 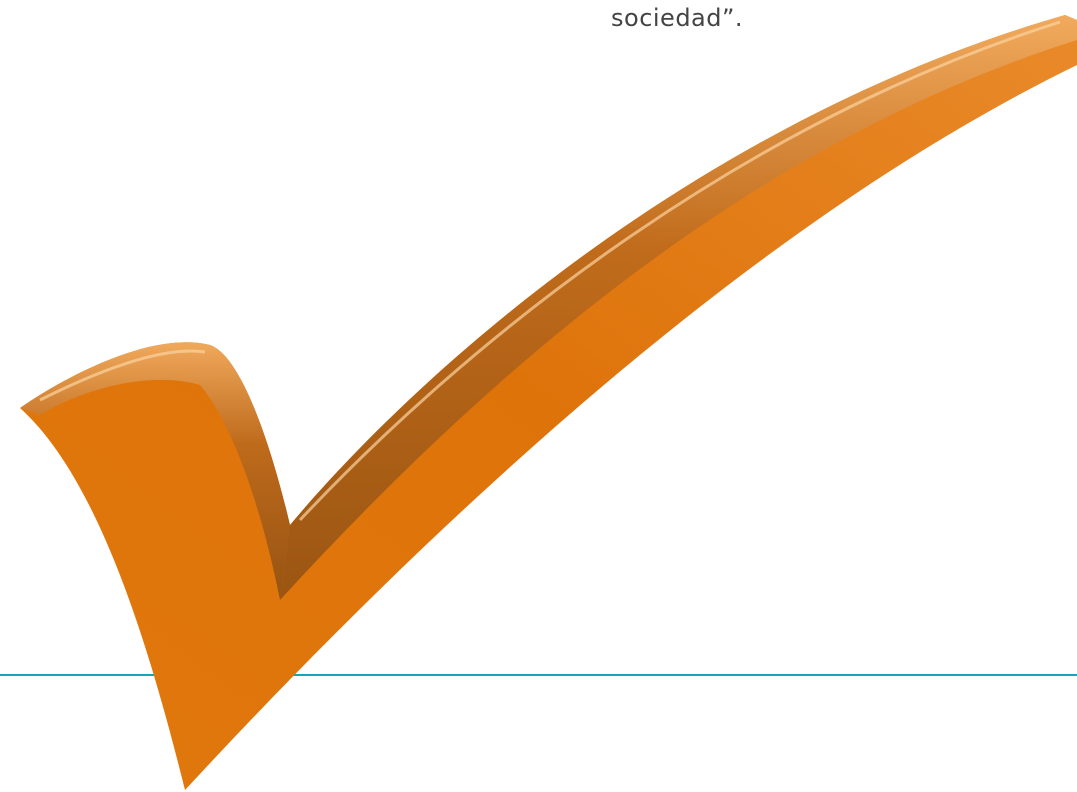 What do you see at coordinates (155, 471) in the screenshot?
I see `checkmark-bevel-left` at bounding box center [155, 471].